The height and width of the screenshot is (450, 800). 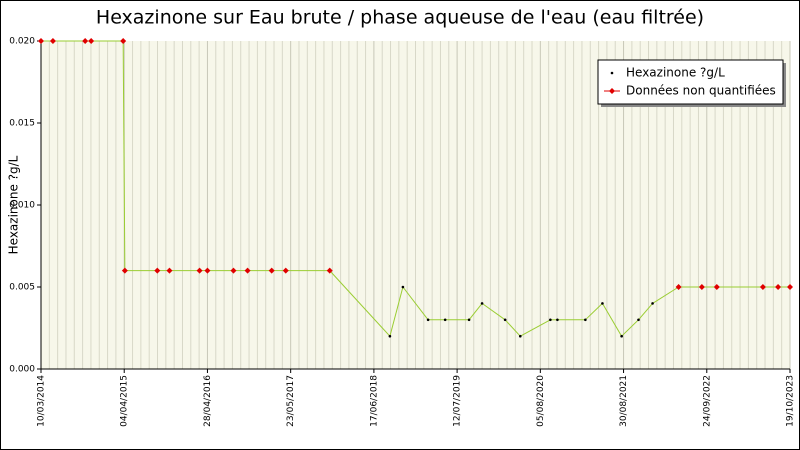 I want to click on x-tick-label: 19/10/2023, so click(x=791, y=401).